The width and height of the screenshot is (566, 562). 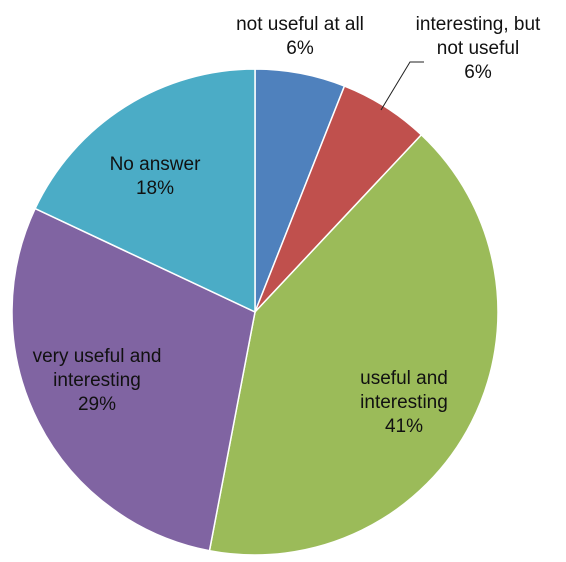 I want to click on leader-lines, so click(x=402, y=86).